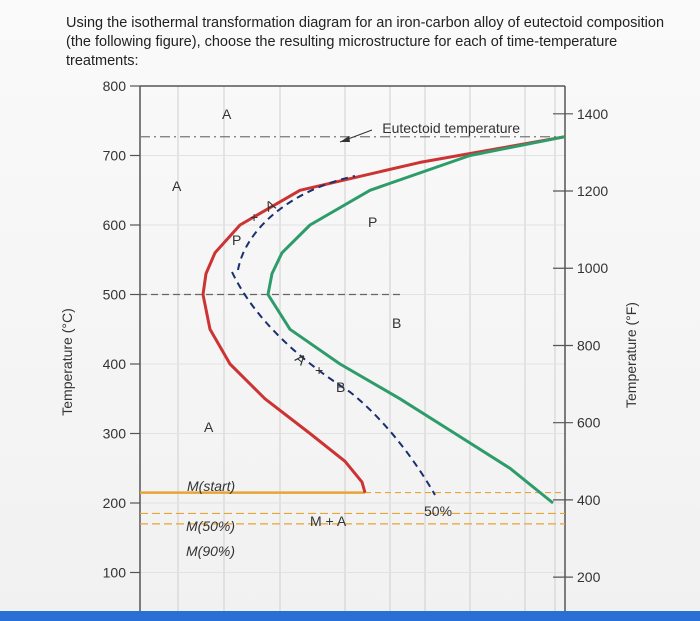 This screenshot has width=700, height=621. I want to click on y-tick-label-celsius: 800, so click(115, 86).